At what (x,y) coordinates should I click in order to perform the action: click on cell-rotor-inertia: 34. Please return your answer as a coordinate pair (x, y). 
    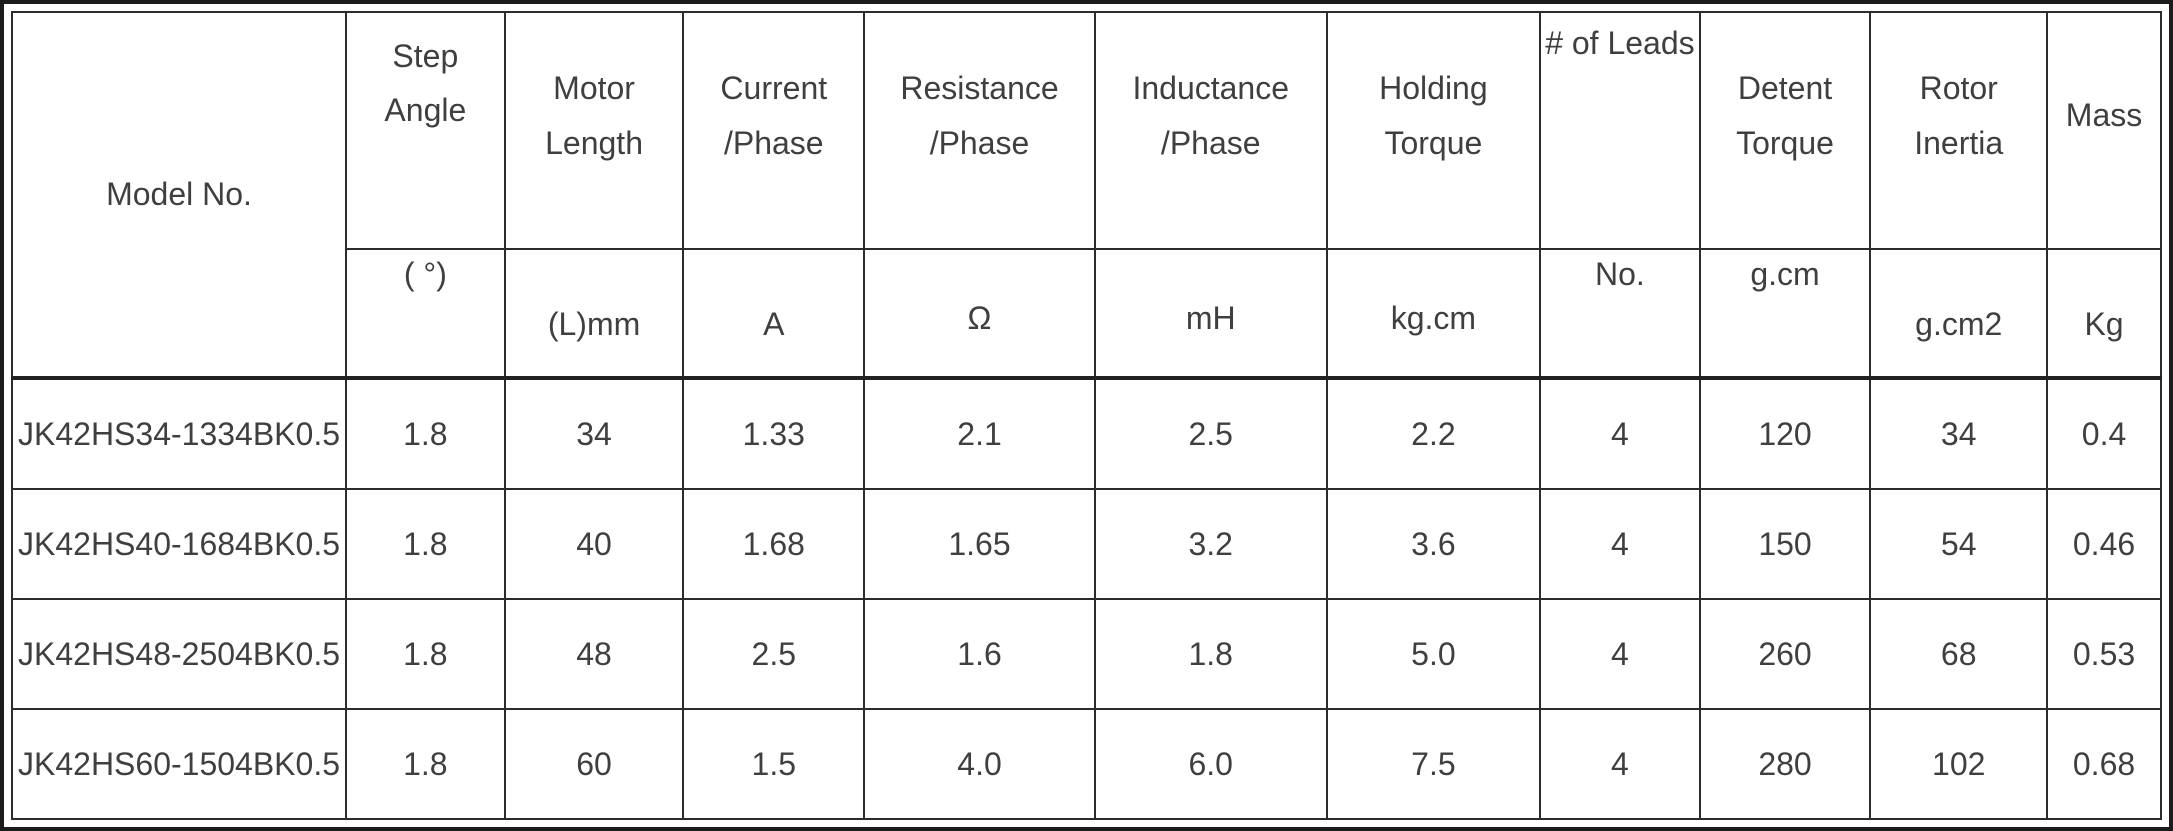
    Looking at the image, I should click on (1959, 433).